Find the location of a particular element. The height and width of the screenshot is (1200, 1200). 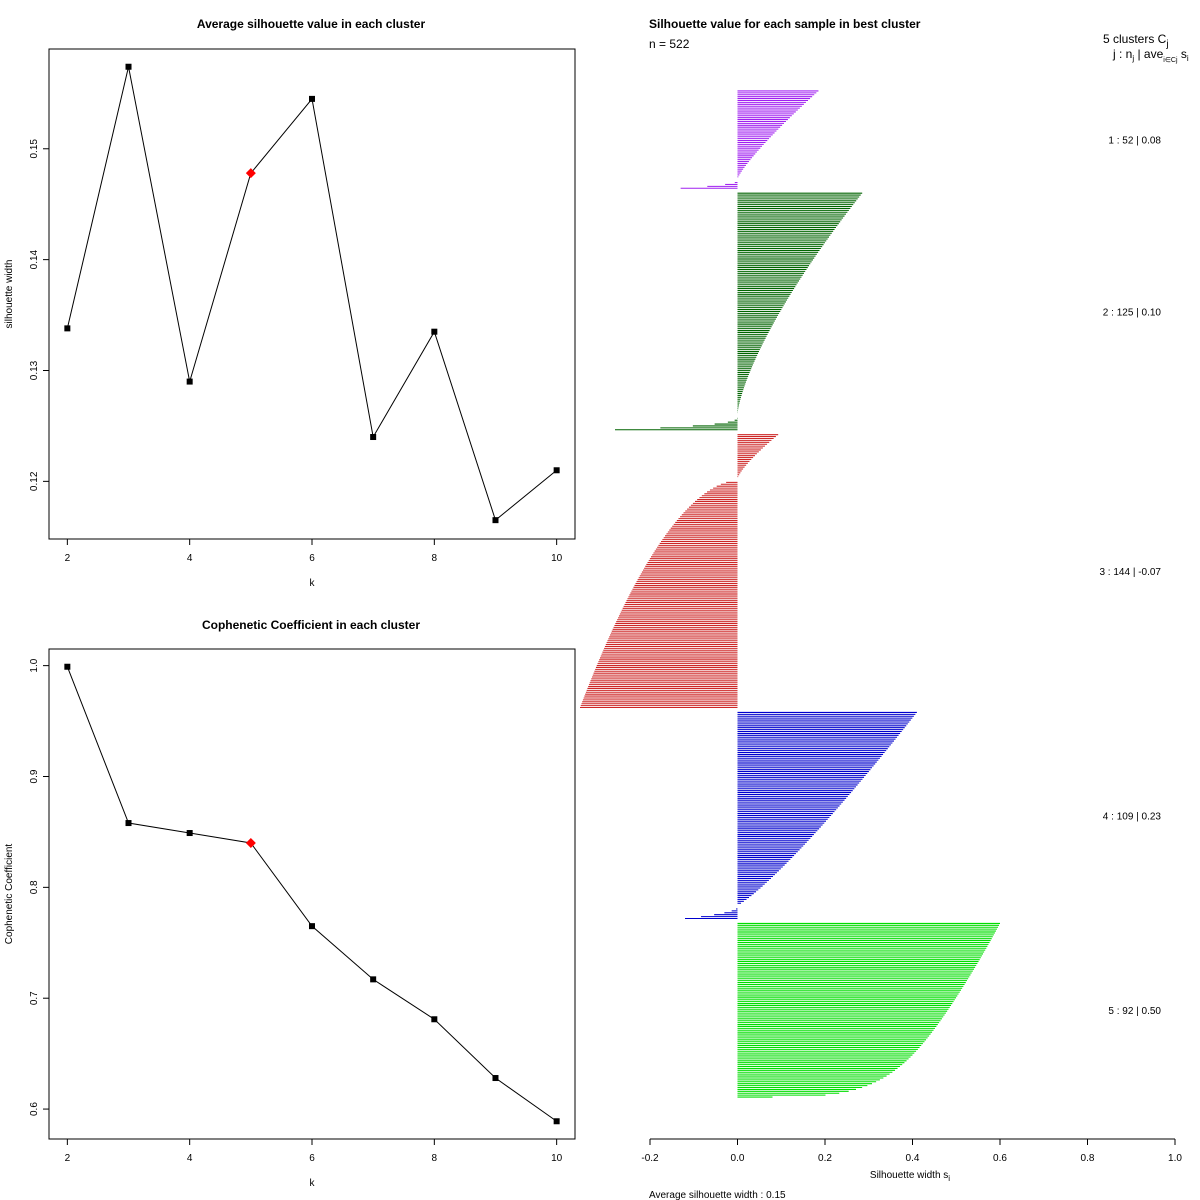

chart1-xlabel: k is located at coordinates (313, 583).